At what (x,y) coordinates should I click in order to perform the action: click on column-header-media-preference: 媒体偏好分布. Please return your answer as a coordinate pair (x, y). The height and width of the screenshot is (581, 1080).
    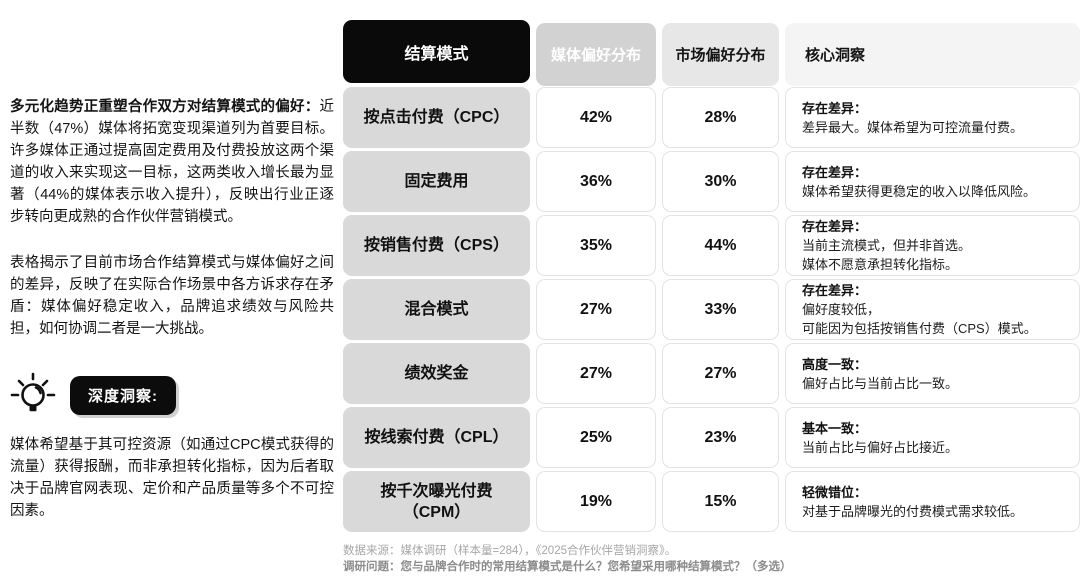
    Looking at the image, I should click on (596, 54).